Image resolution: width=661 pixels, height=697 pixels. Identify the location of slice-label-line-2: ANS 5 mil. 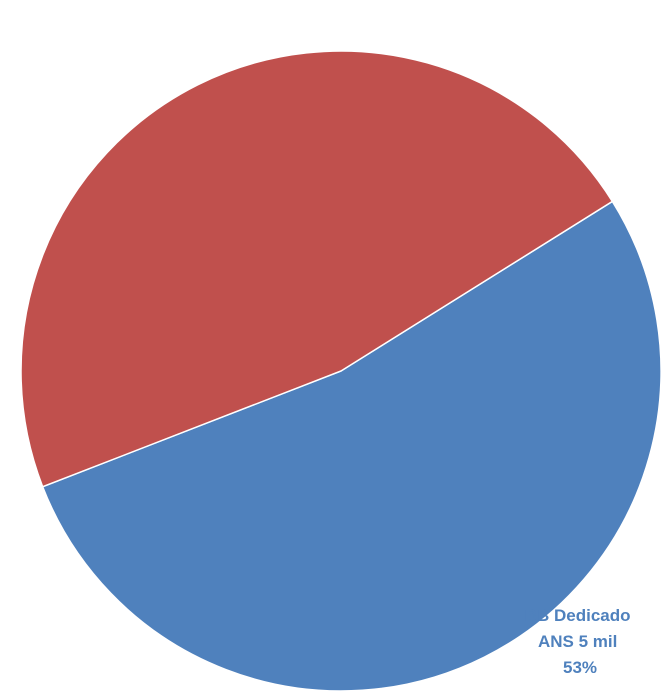
(577, 641).